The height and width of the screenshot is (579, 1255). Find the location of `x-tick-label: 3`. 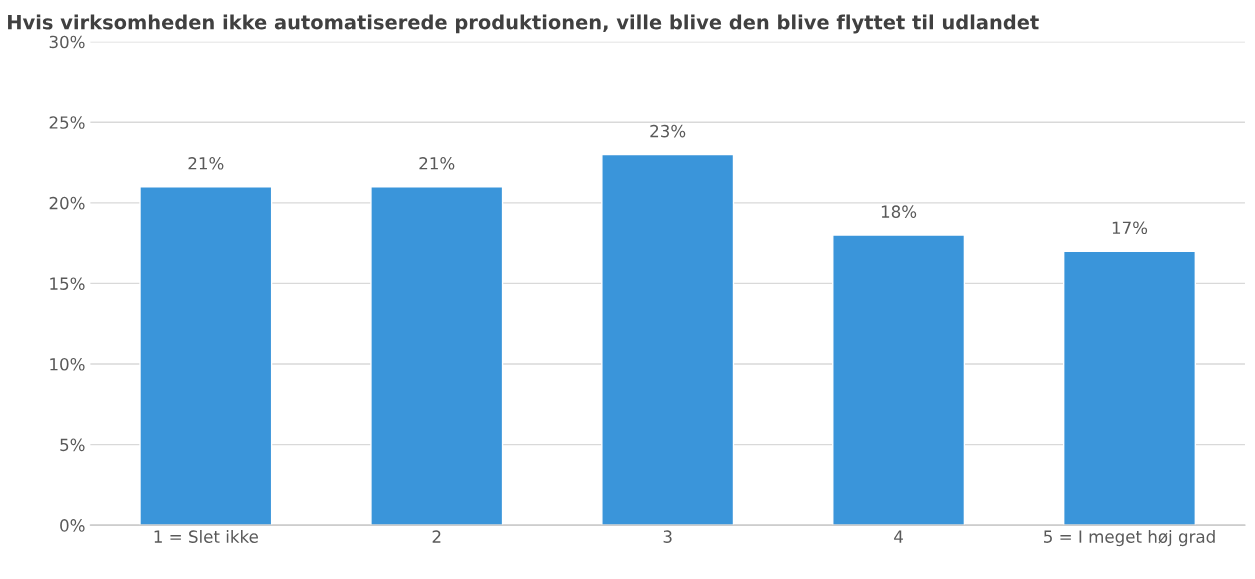

x-tick-label: 3 is located at coordinates (667, 536).